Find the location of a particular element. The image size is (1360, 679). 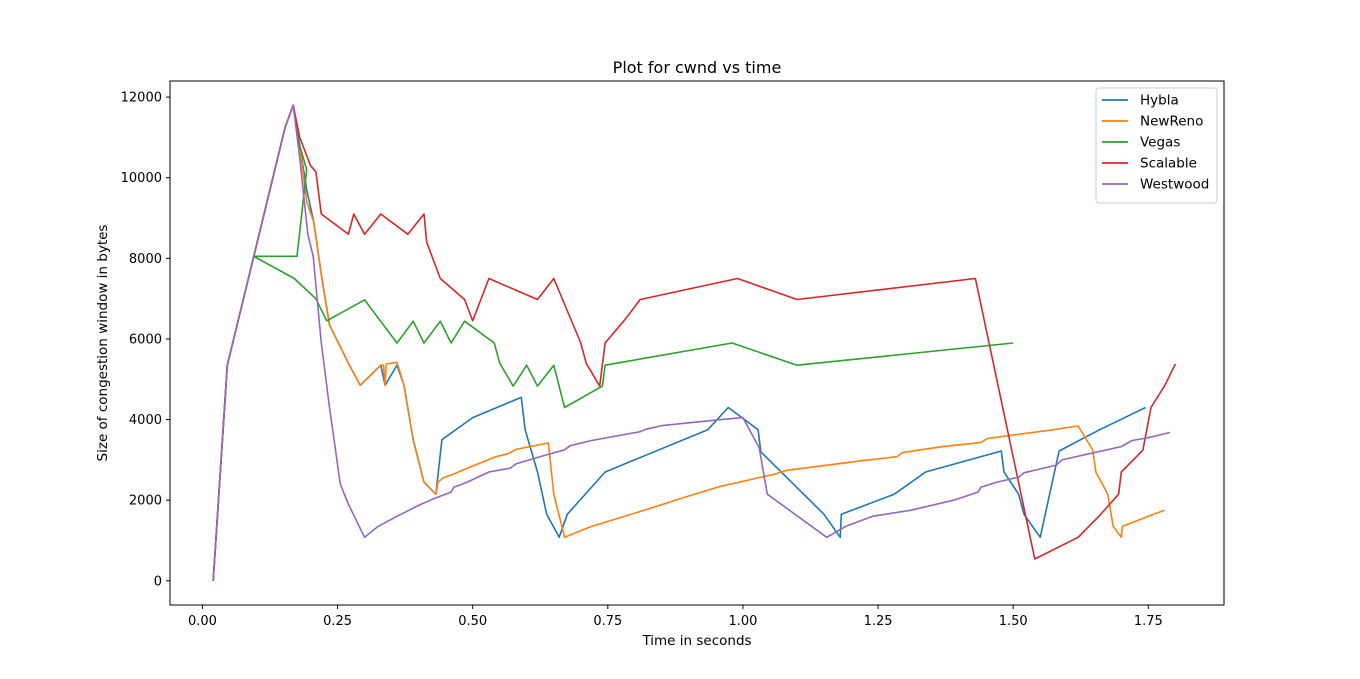

y-tick-label: 8000 is located at coordinates (145, 259).